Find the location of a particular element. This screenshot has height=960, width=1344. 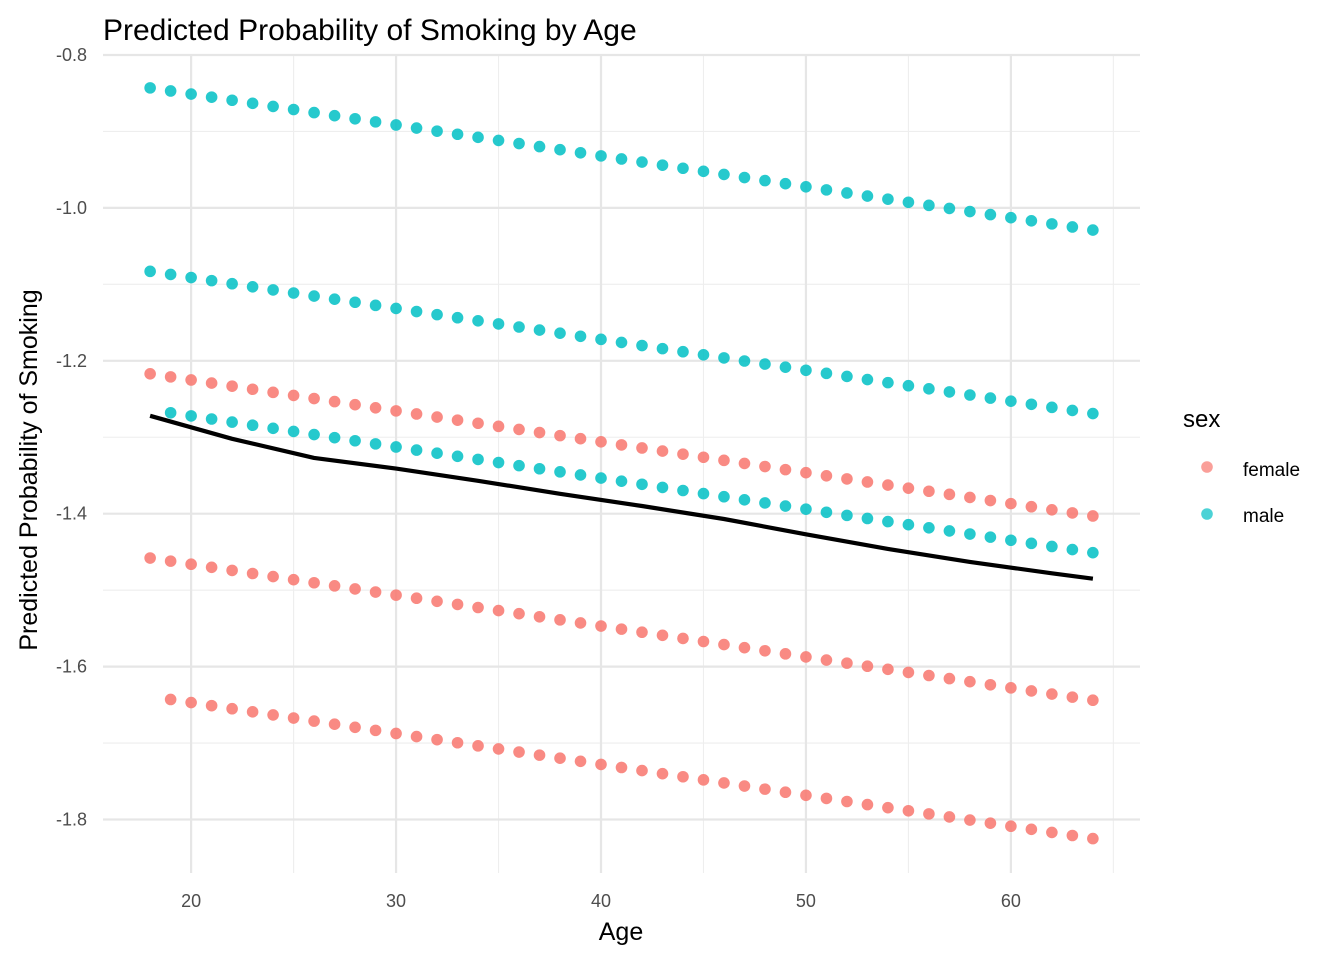

y-tick-label: -1.8 is located at coordinates (71, 819).